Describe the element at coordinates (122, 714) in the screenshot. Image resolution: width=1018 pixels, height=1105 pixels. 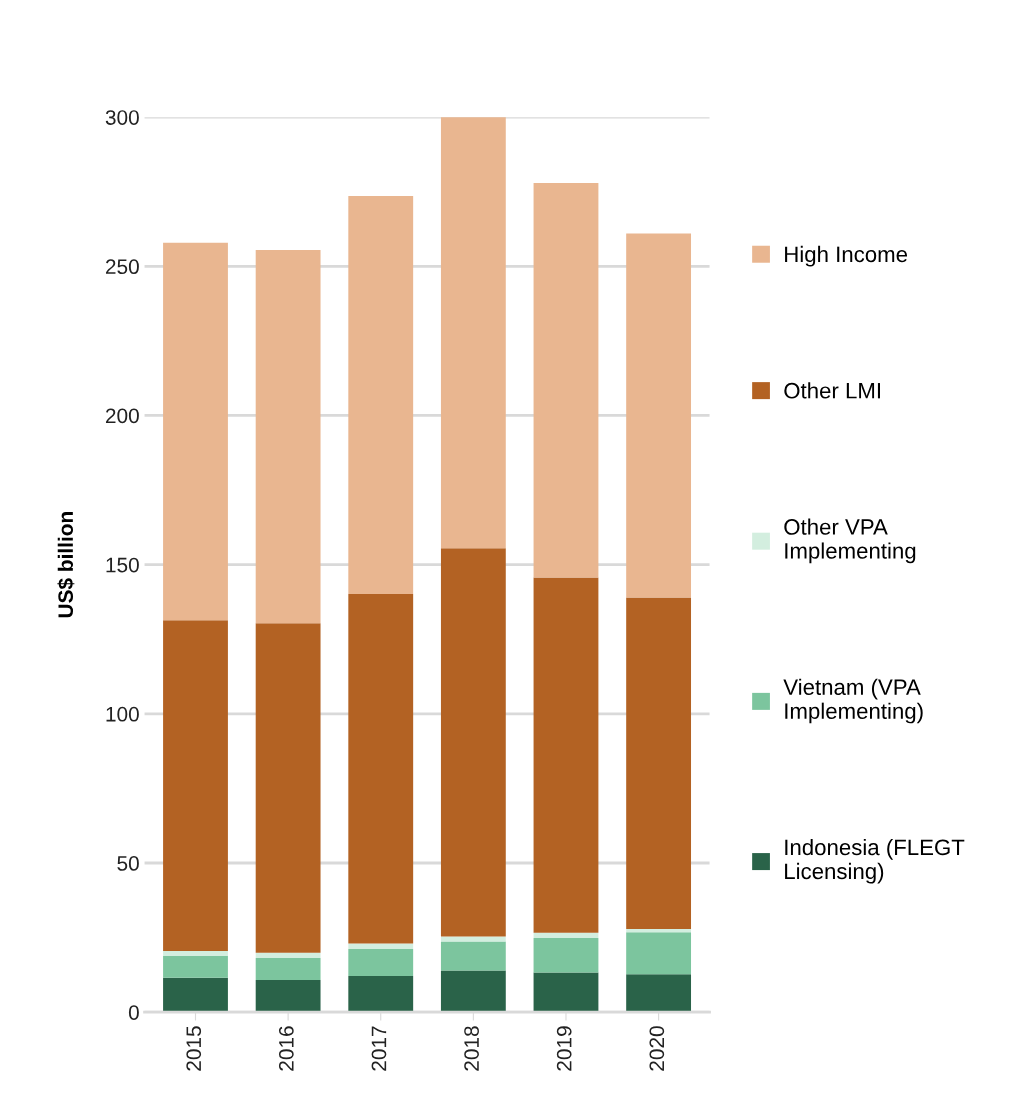
I see `y-tick-label: 100` at that location.